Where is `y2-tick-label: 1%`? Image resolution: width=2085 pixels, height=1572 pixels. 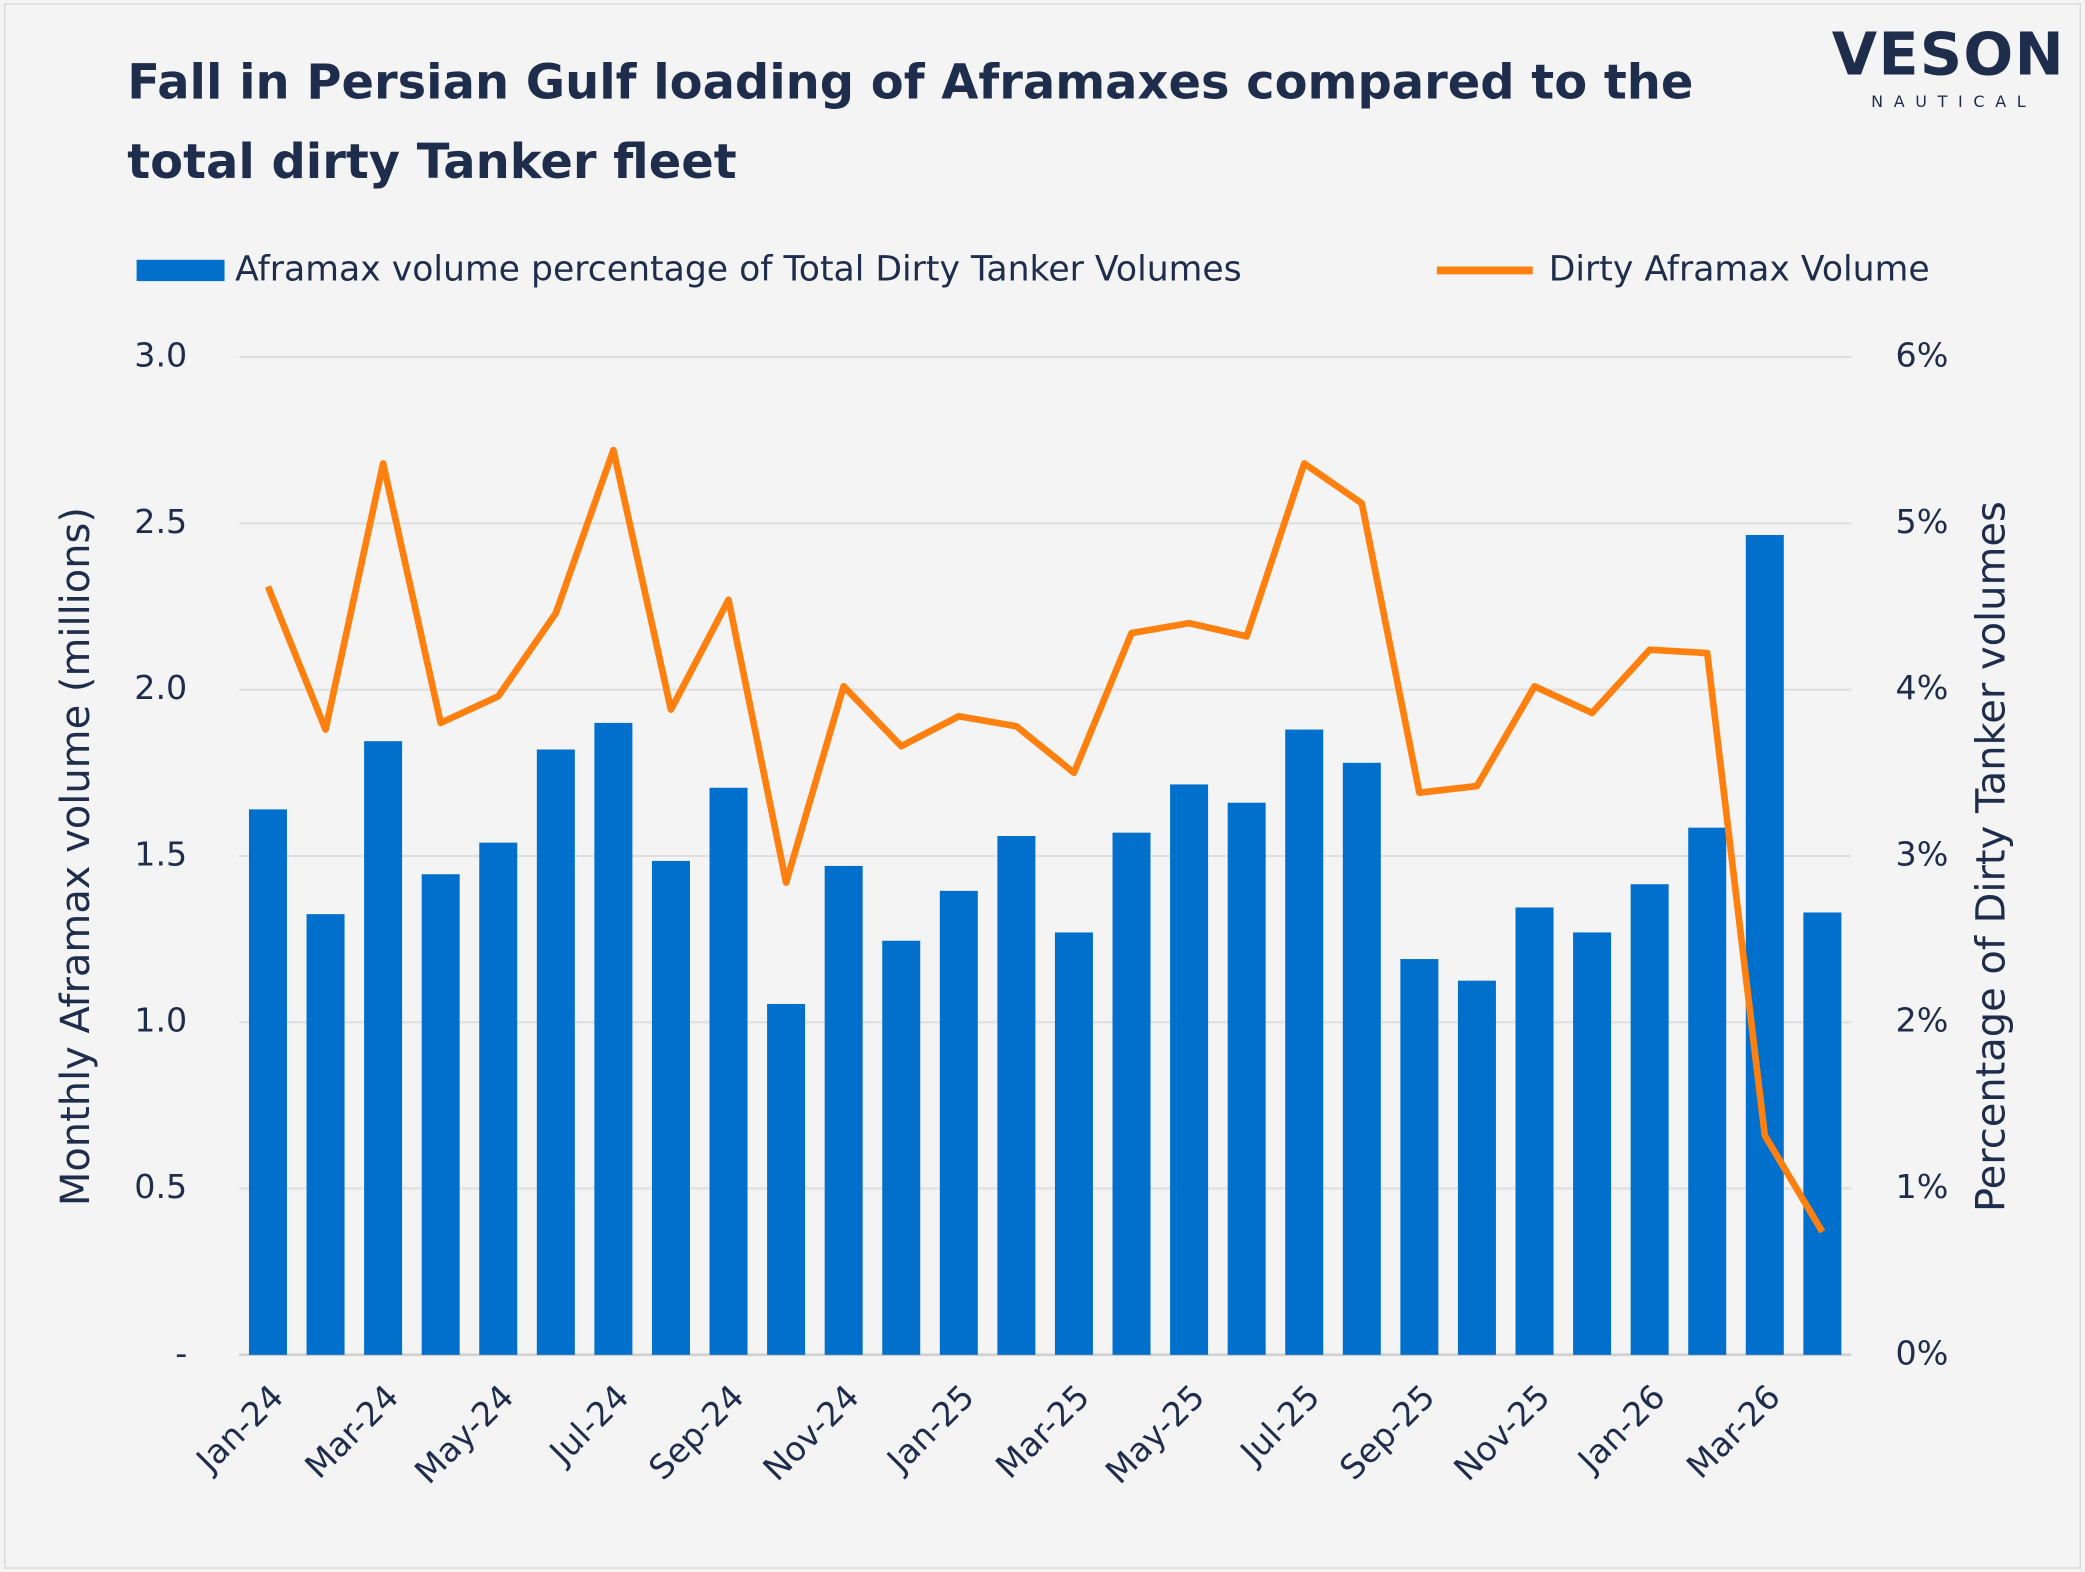
y2-tick-label: 1% is located at coordinates (1922, 1186).